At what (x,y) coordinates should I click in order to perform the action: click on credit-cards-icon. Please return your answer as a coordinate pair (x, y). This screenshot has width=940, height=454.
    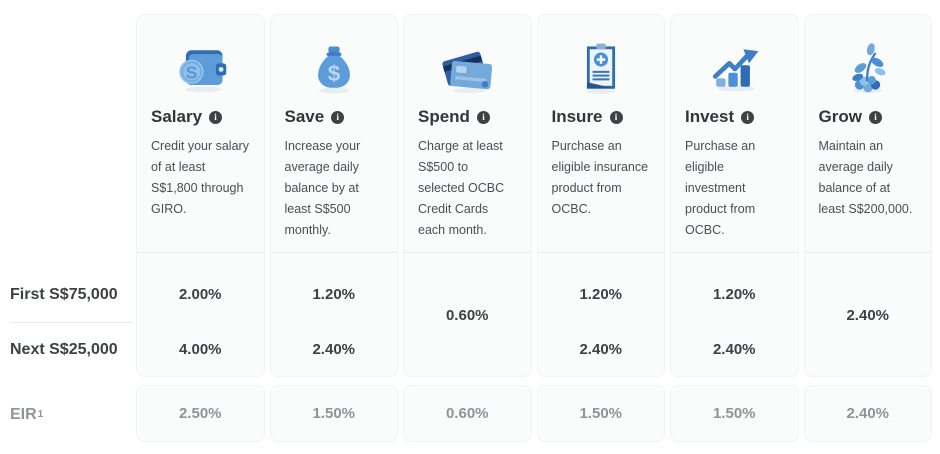
    Looking at the image, I should click on (467, 72).